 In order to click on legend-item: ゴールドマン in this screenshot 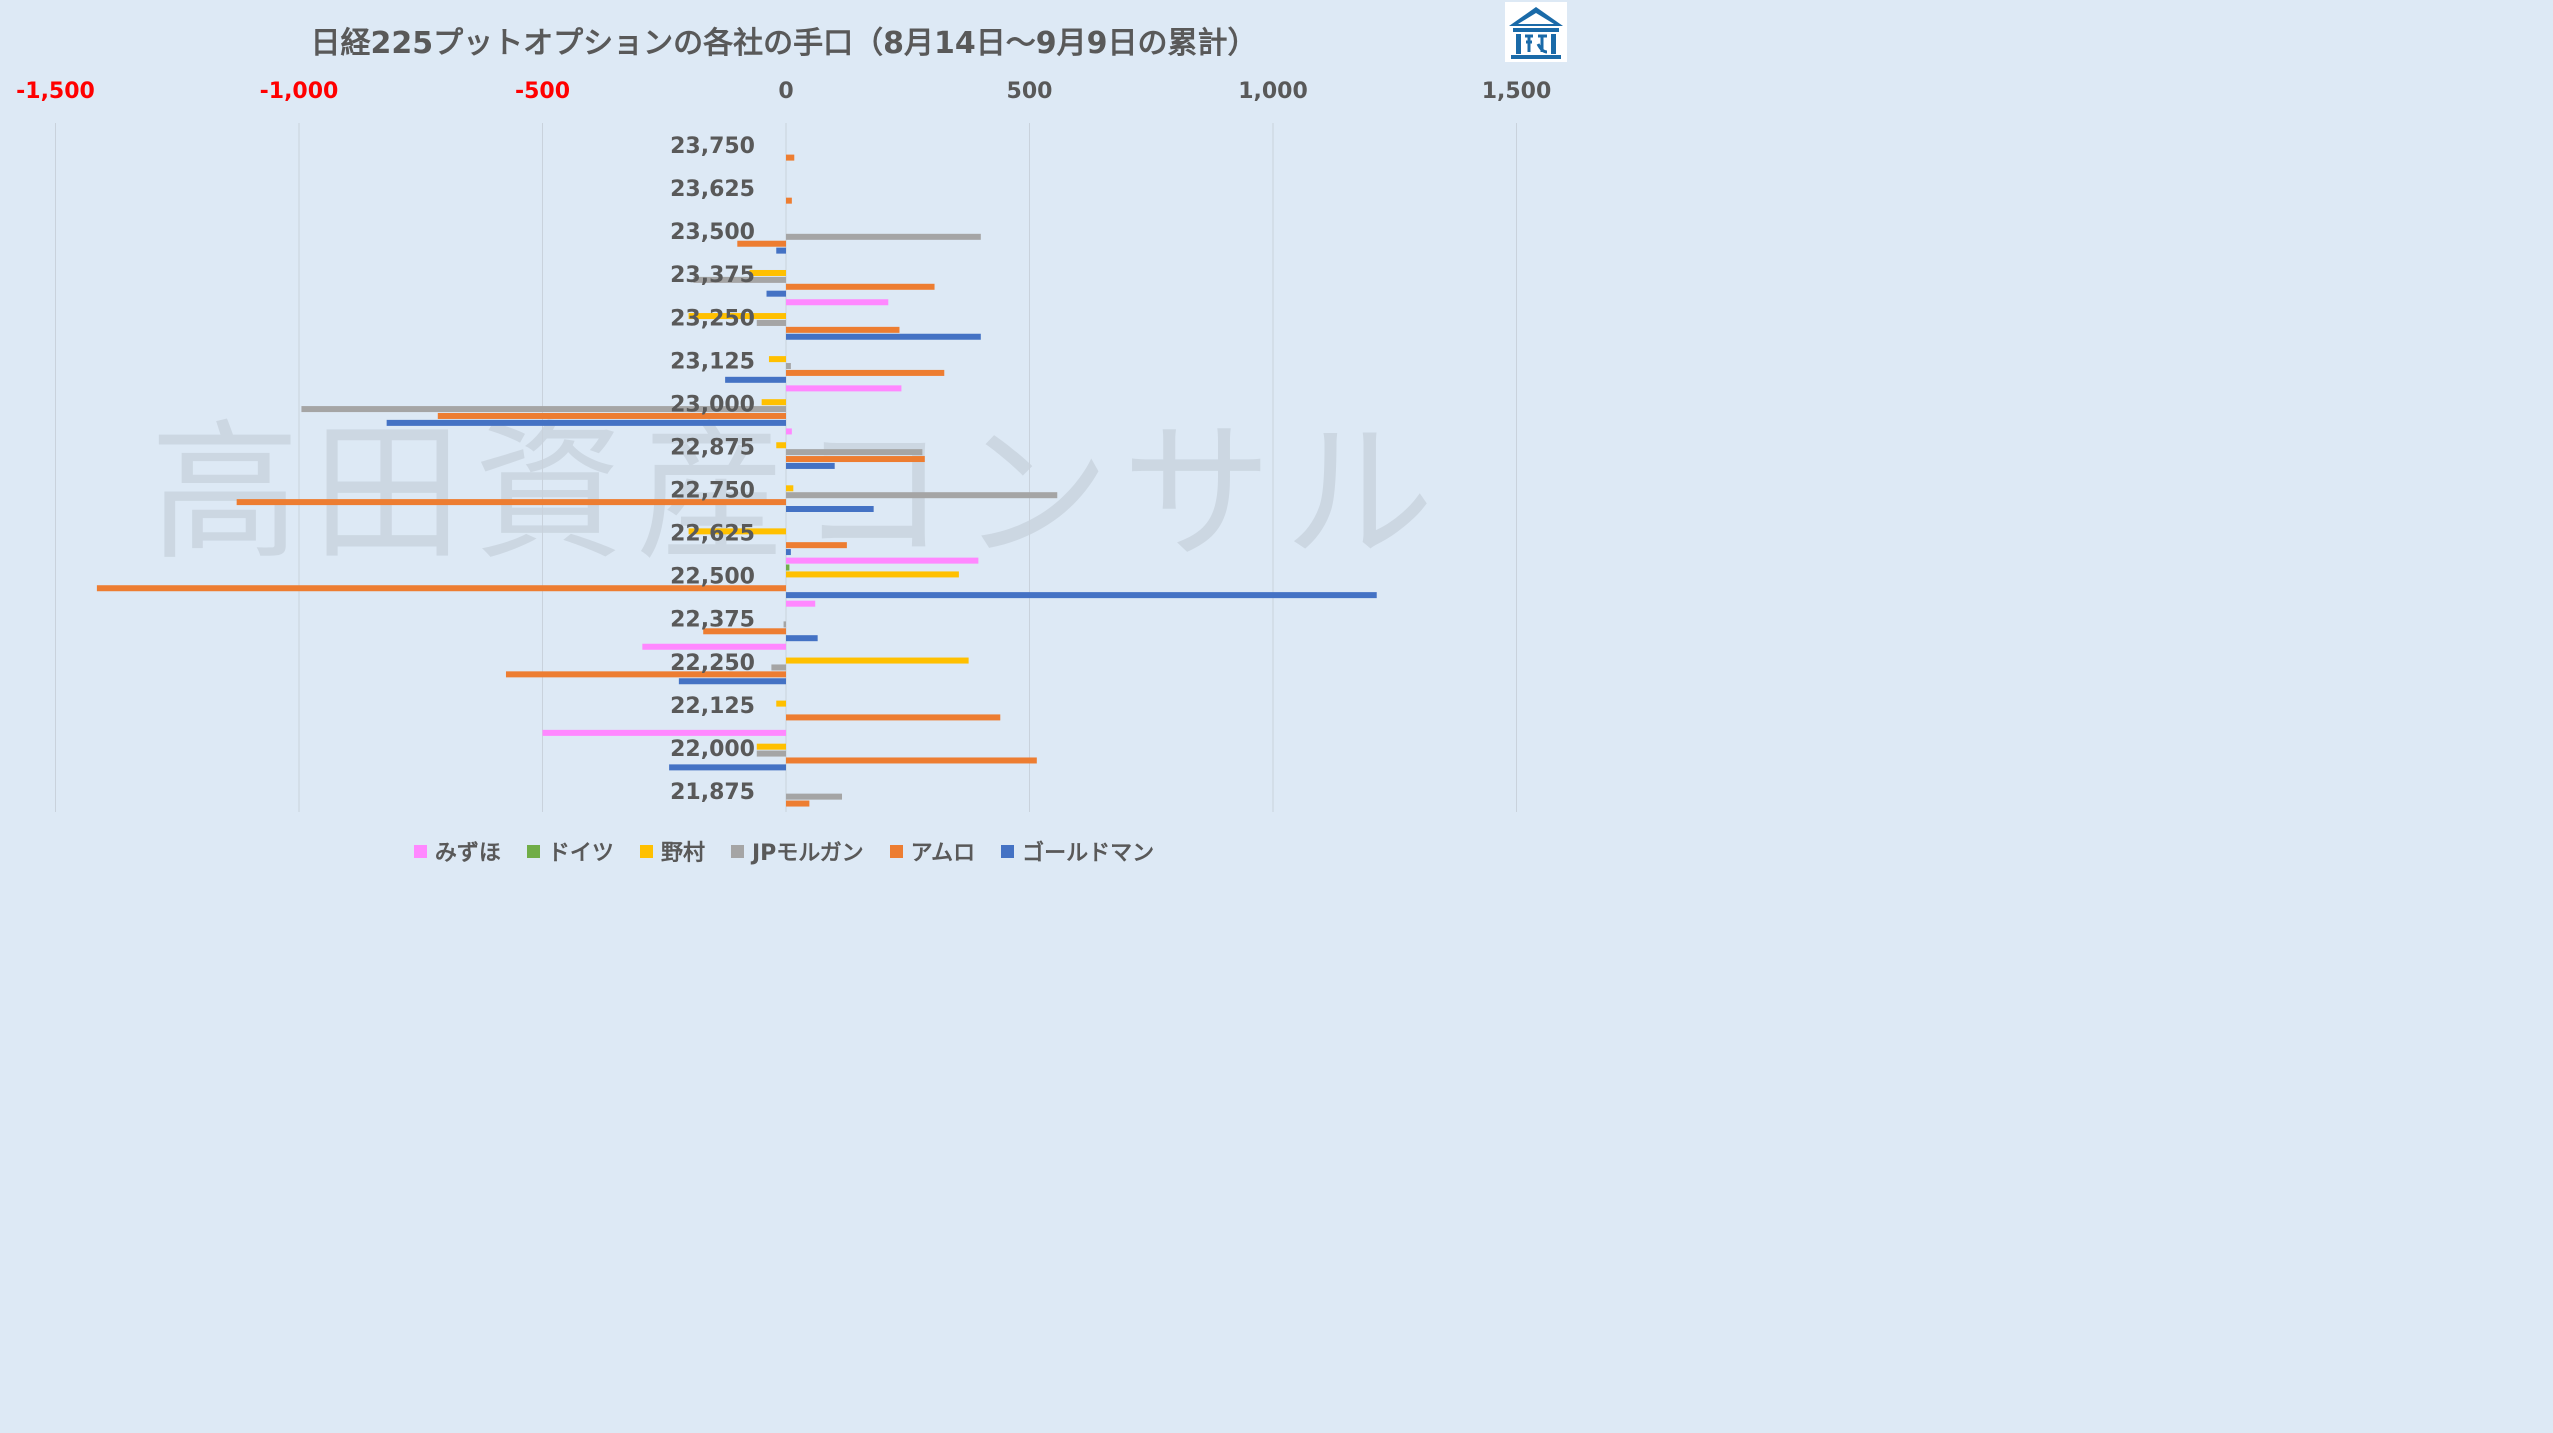, I will do `click(1077, 851)`.